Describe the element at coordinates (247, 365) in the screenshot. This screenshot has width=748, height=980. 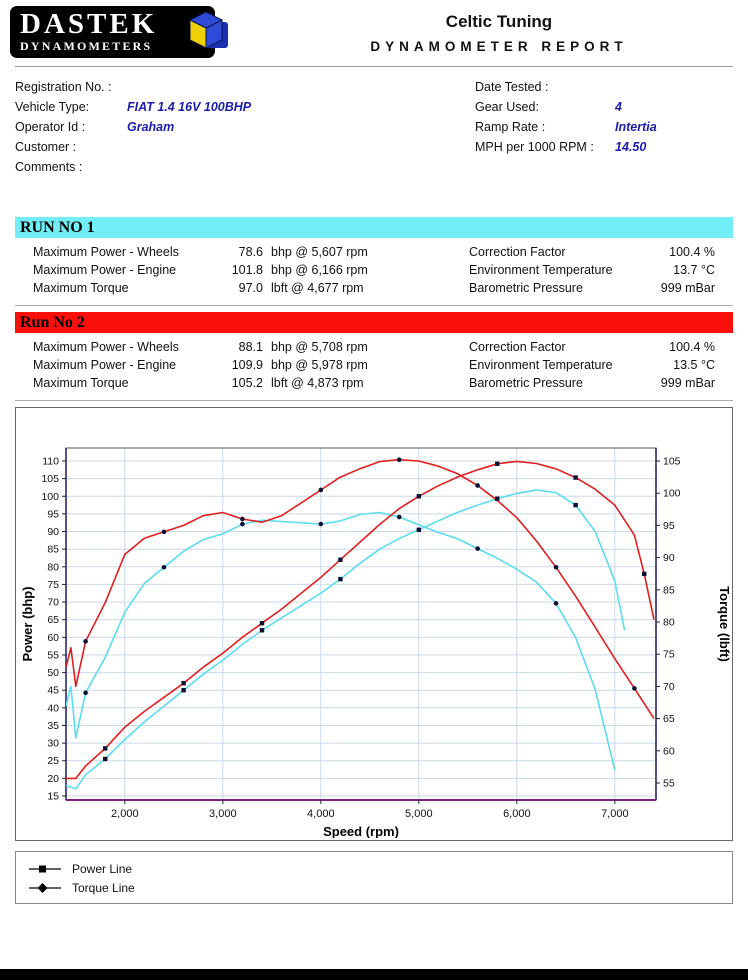
I see `stat-value: 109.9` at that location.